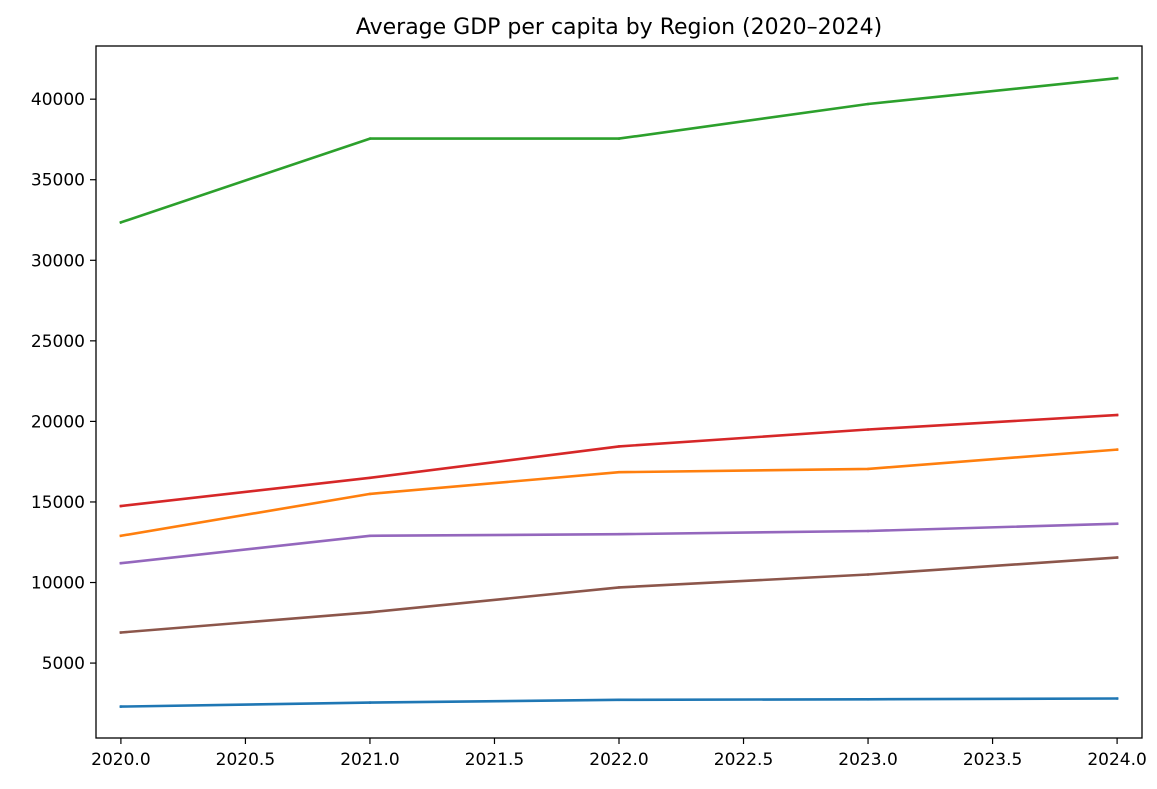 Image resolution: width=1157 pixels, height=789 pixels. I want to click on y-tick-label: 35000, so click(58, 181).